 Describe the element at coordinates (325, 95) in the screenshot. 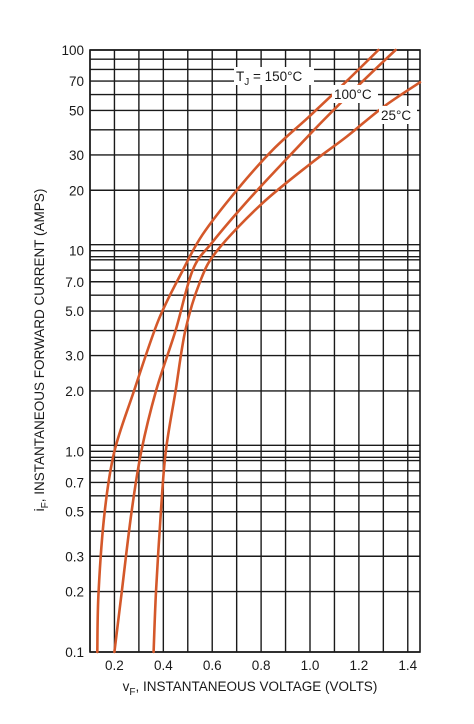

I see `series-labels: TJ = 150°C 100°C 25°C` at that location.